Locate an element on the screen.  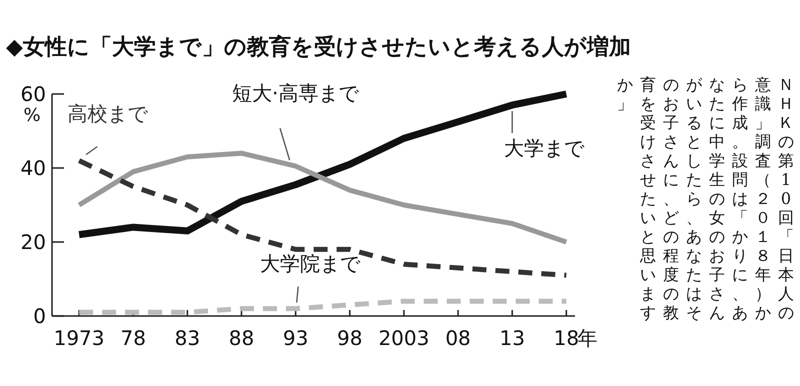
text: 短大·高専まで is located at coordinates (296, 93).